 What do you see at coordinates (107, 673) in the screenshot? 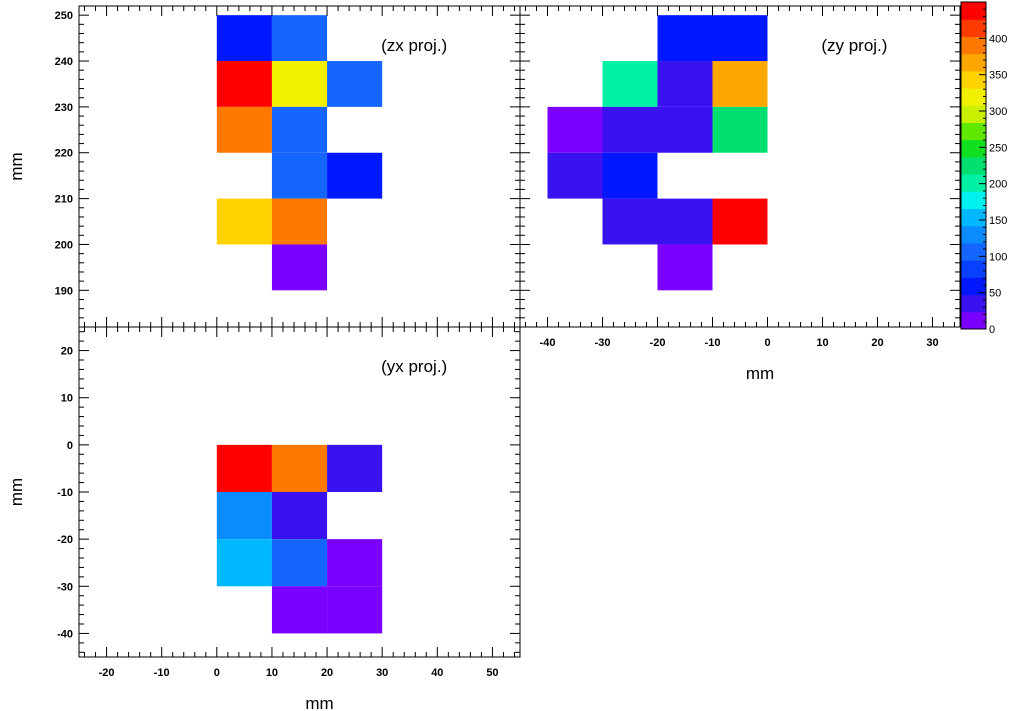
I see `x-tick-label: -20` at bounding box center [107, 673].